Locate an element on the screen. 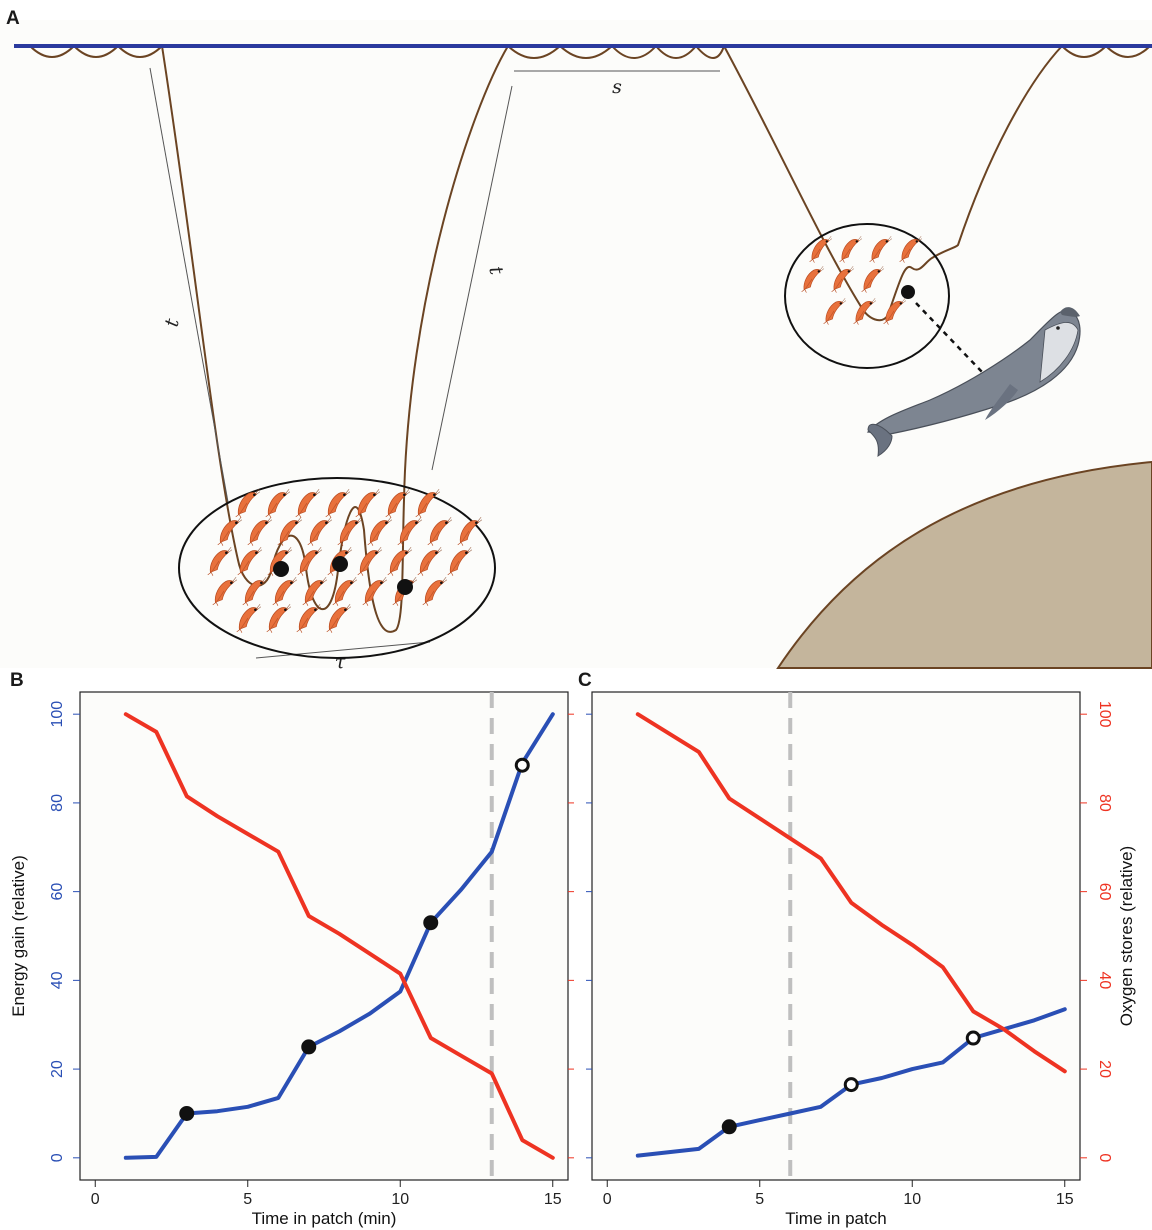 The image size is (1152, 1230). panel-c-oxygen-stores-line is located at coordinates (851, 893).